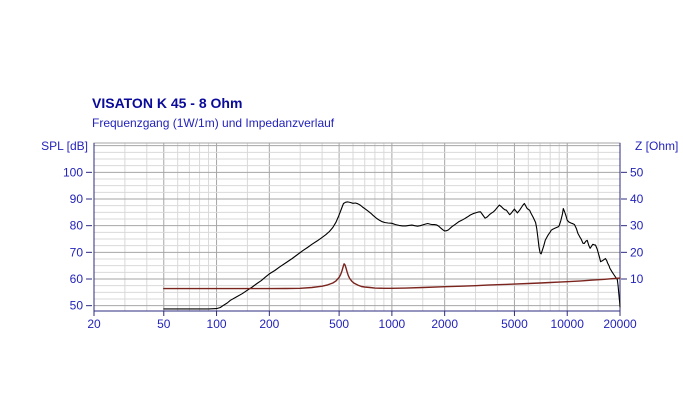  What do you see at coordinates (637, 279) in the screenshot?
I see `right-tick-label: 10` at bounding box center [637, 279].